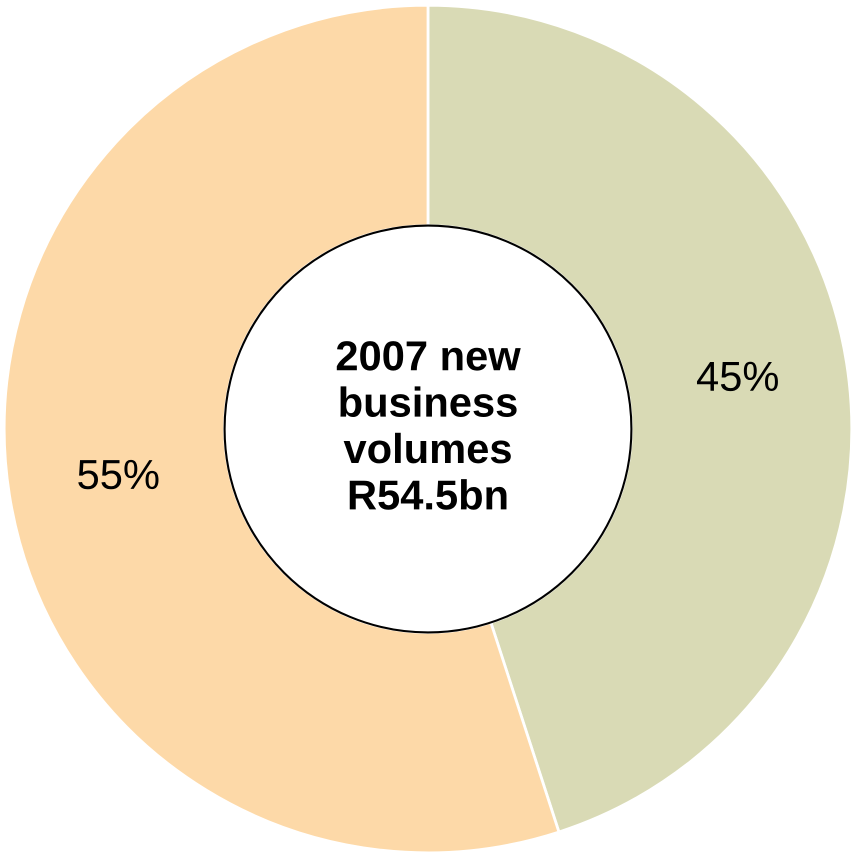  Describe the element at coordinates (428, 425) in the screenshot. I see `text: 2007 new business volumes R54.5bn` at that location.